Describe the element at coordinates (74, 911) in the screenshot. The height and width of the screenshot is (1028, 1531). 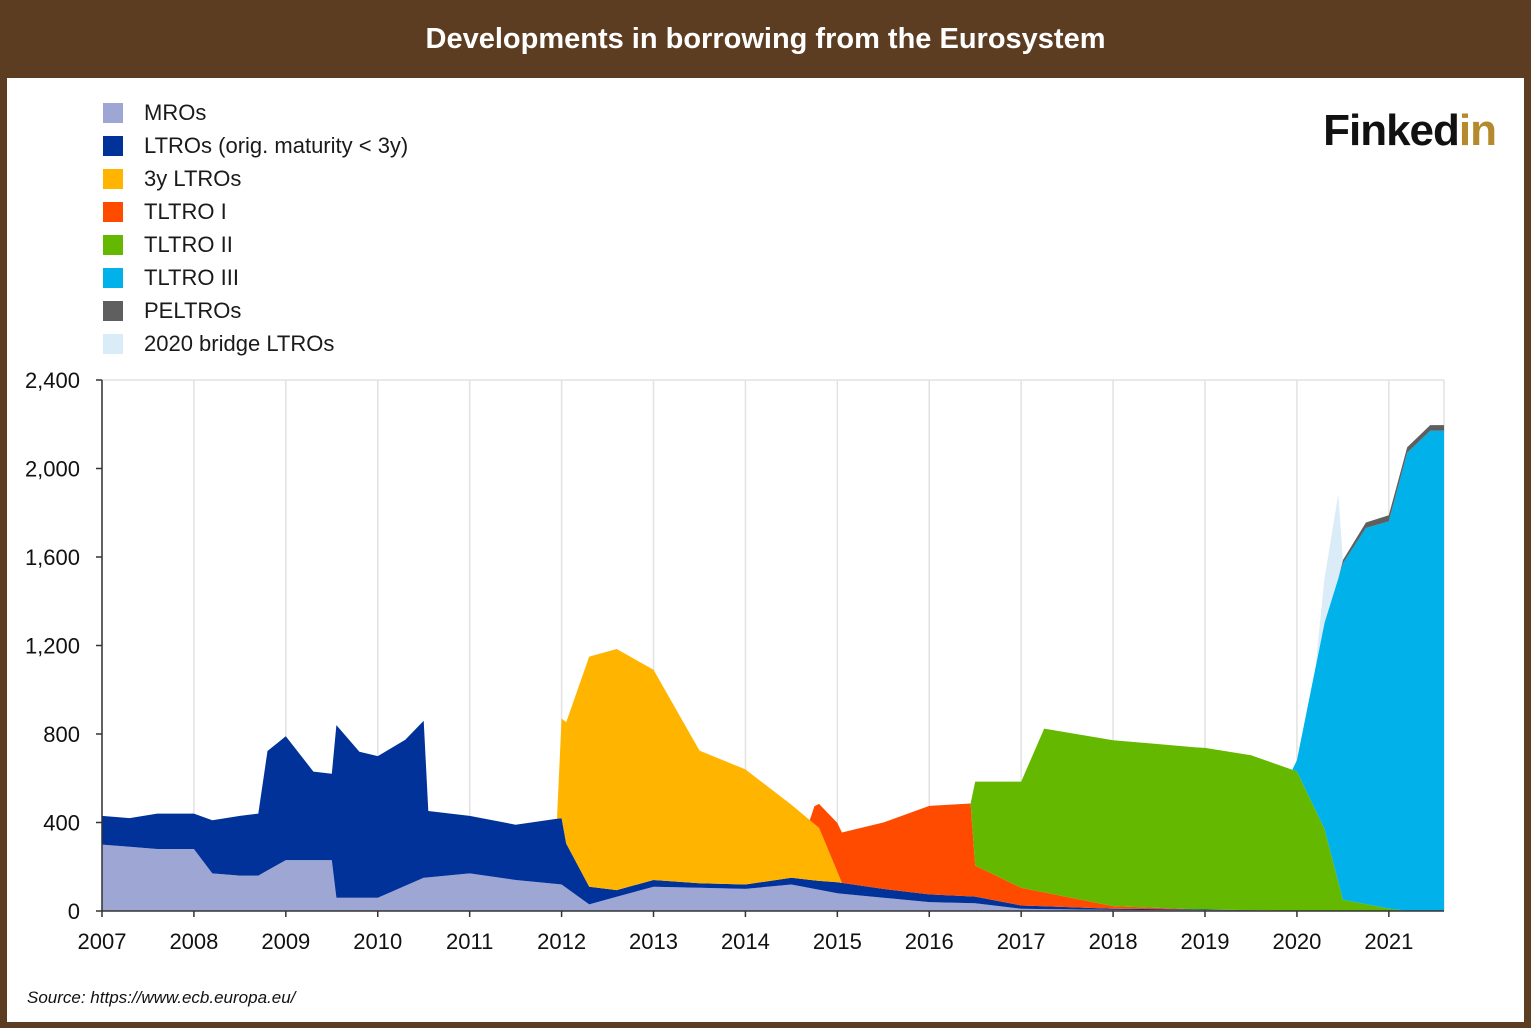
I see `y-tick-label: 0` at that location.